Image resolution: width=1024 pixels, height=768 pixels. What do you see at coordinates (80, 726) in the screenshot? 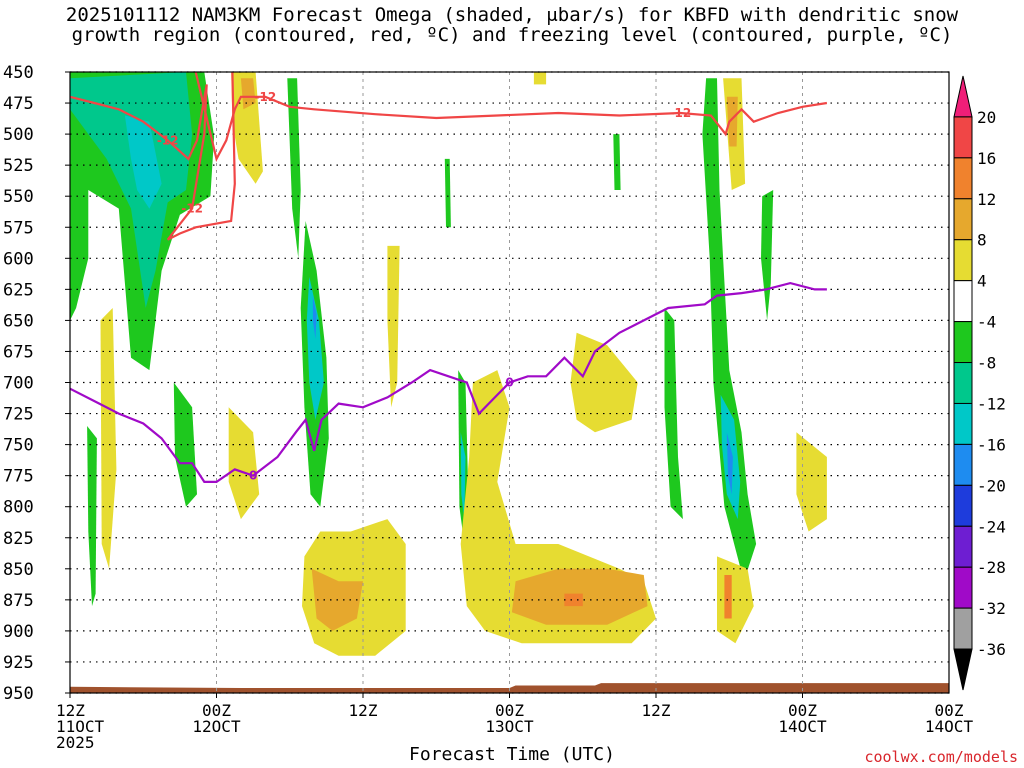
I see `x-tick-label: 11OCT` at bounding box center [80, 726].